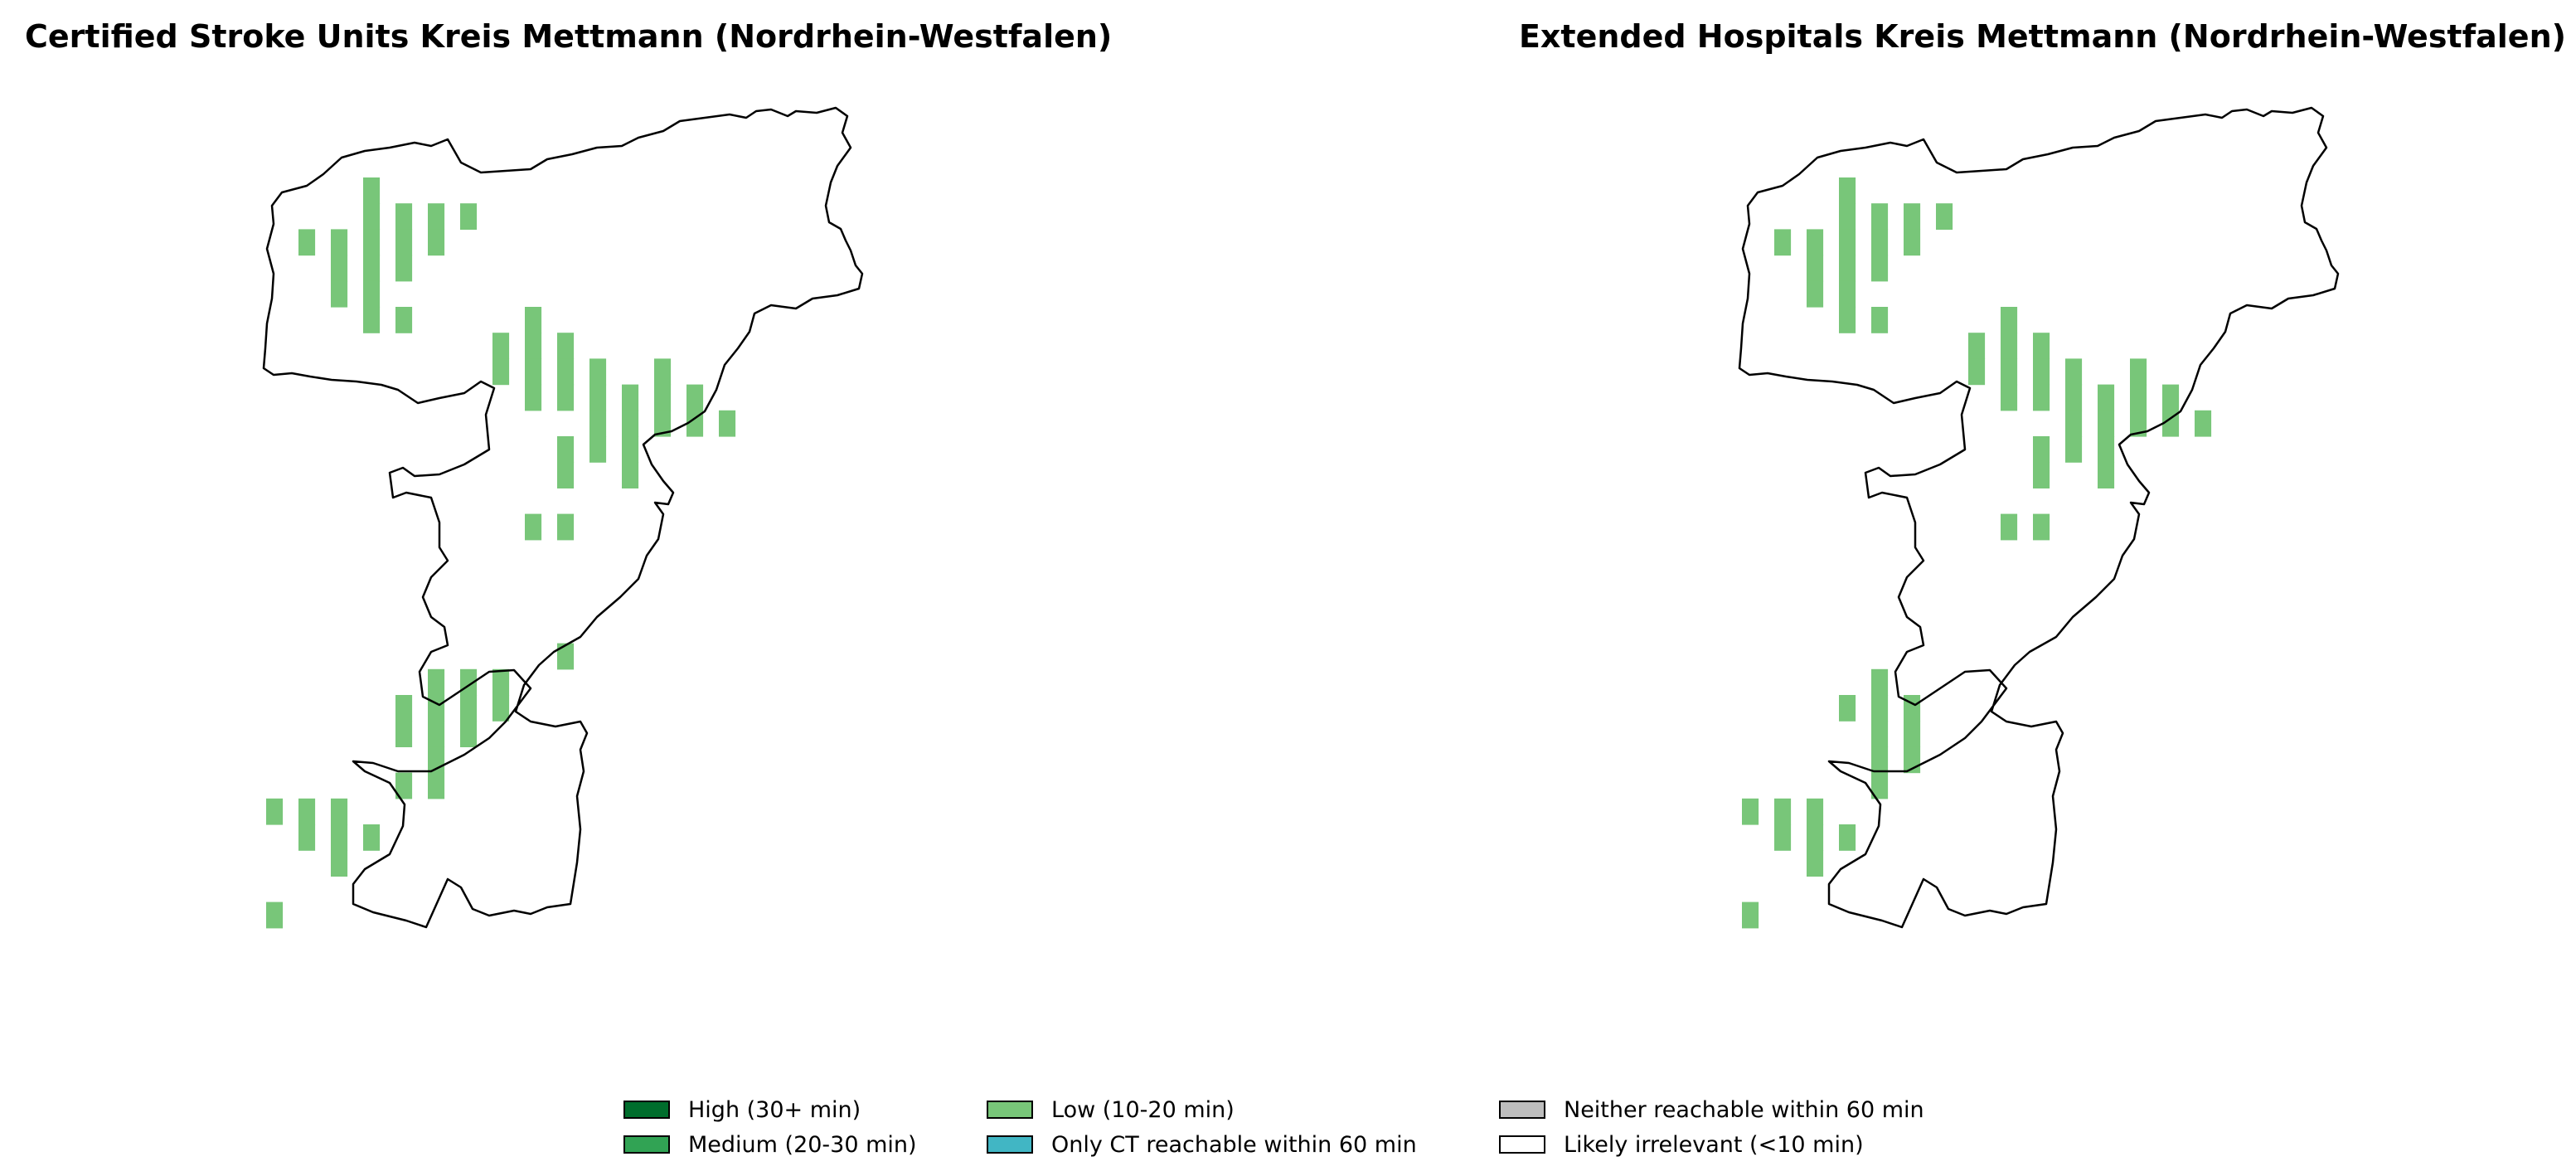 Image resolution: width=2576 pixels, height=1176 pixels. What do you see at coordinates (1010, 1144) in the screenshot?
I see `legend-swatch-only-ct` at bounding box center [1010, 1144].